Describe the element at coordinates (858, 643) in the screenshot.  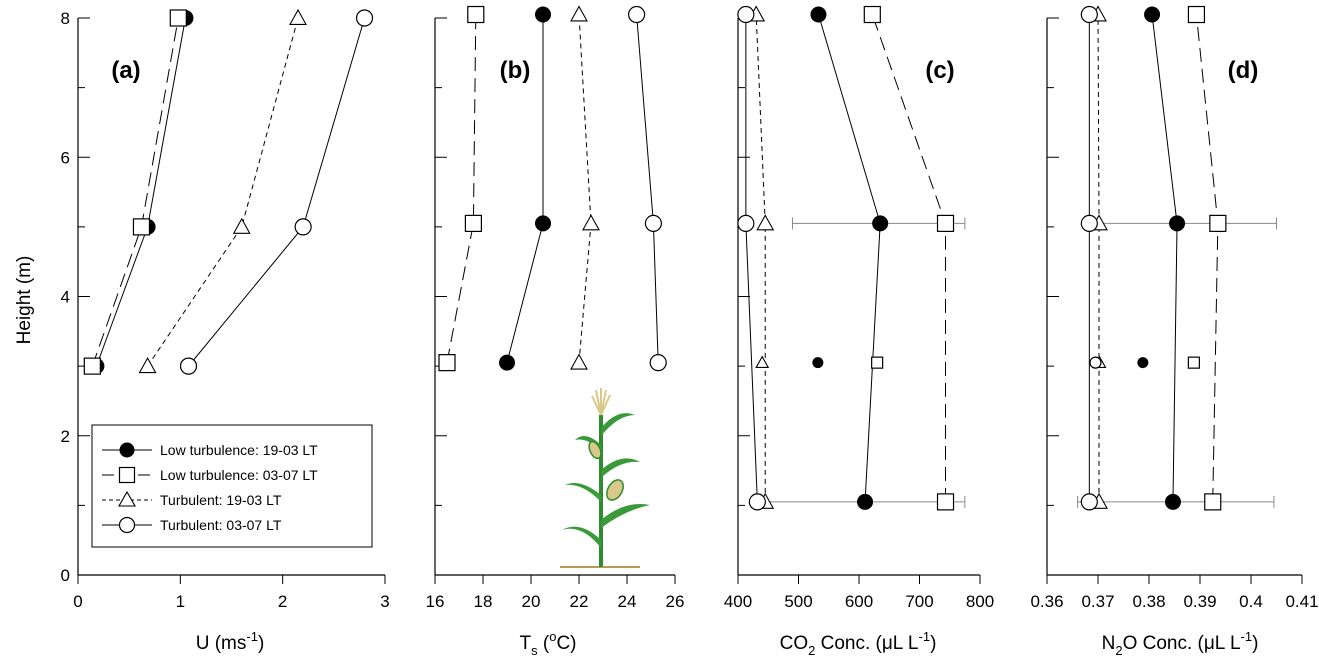
I see `x-axis-title-c: CO2 Conc. (μL L-1)` at that location.